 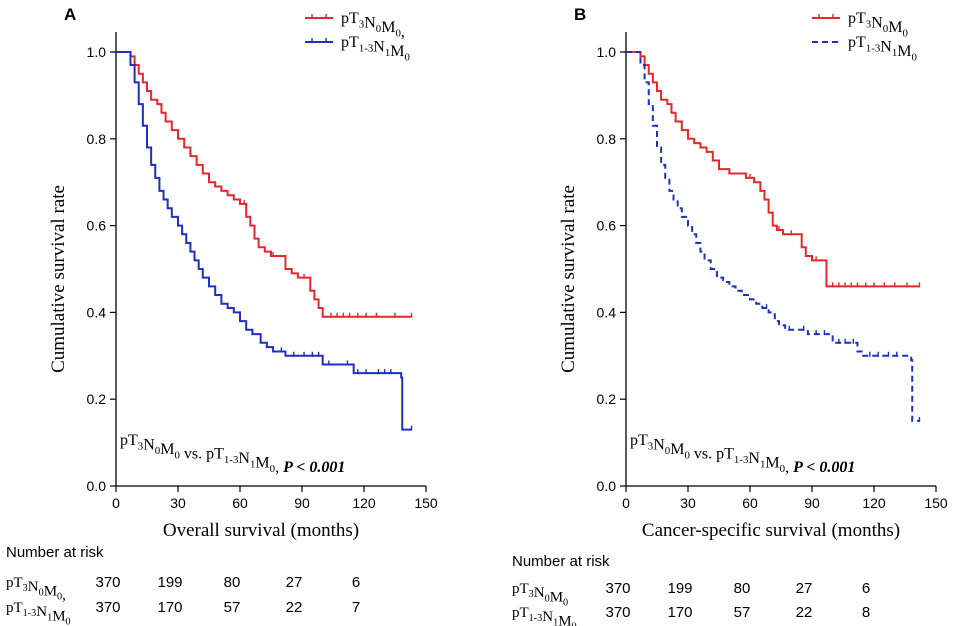 I want to click on risk-value: 7, so click(x=356, y=607).